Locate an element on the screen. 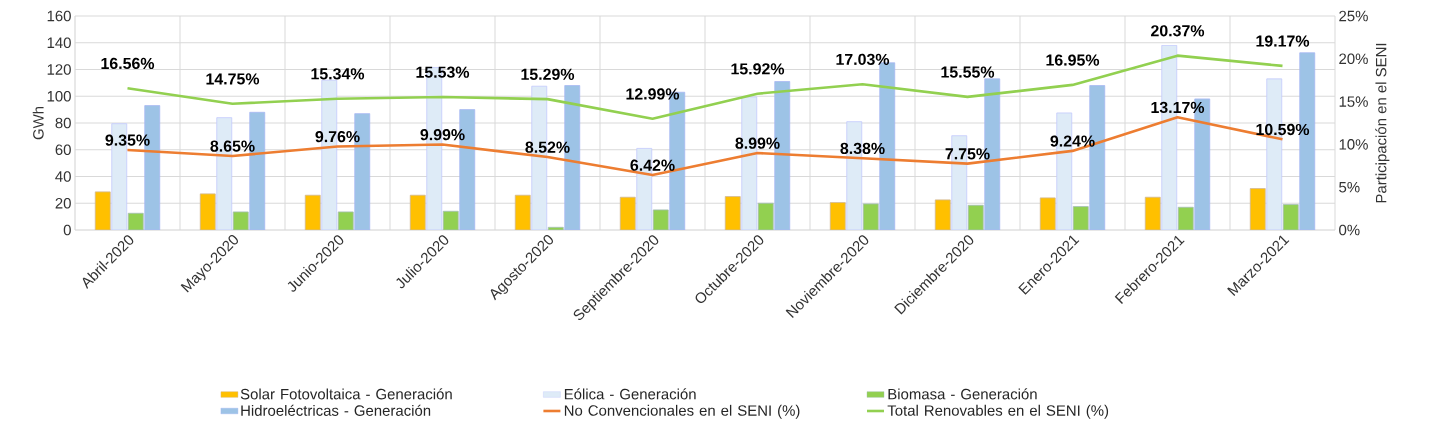 The height and width of the screenshot is (441, 1429). legend-label: Eólica - Generación is located at coordinates (630, 394).